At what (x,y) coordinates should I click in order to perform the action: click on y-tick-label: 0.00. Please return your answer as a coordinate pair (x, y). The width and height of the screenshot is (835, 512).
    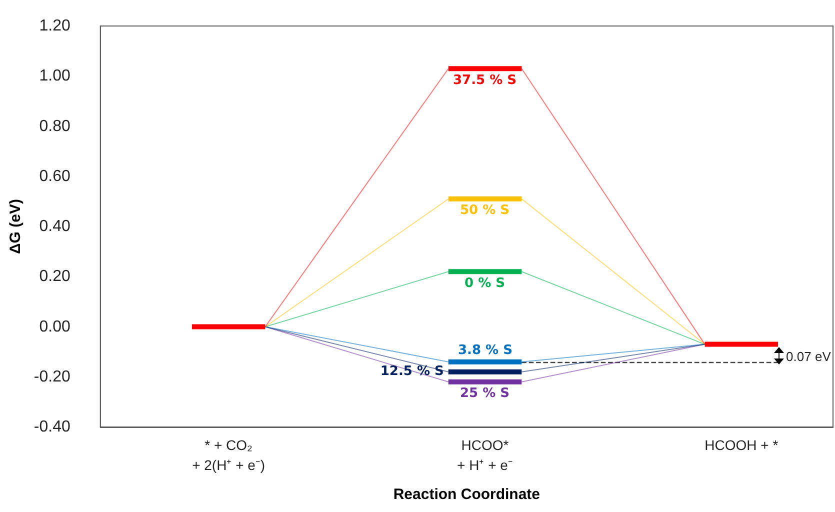
    Looking at the image, I should click on (54, 327).